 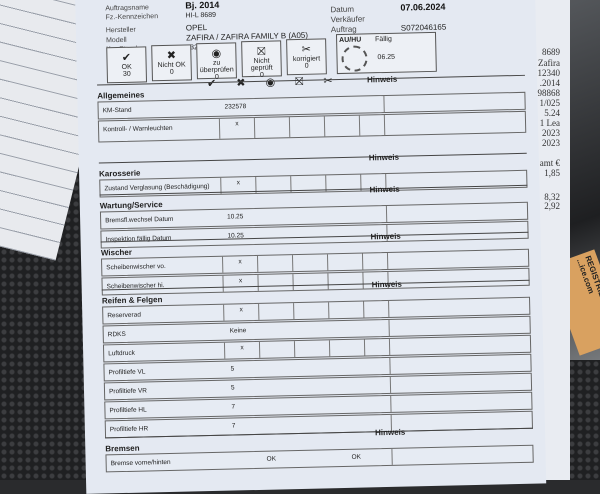 What do you see at coordinates (261, 59) in the screenshot?
I see `summary-not-checked: ⛝ Nicht geprüft 0` at bounding box center [261, 59].